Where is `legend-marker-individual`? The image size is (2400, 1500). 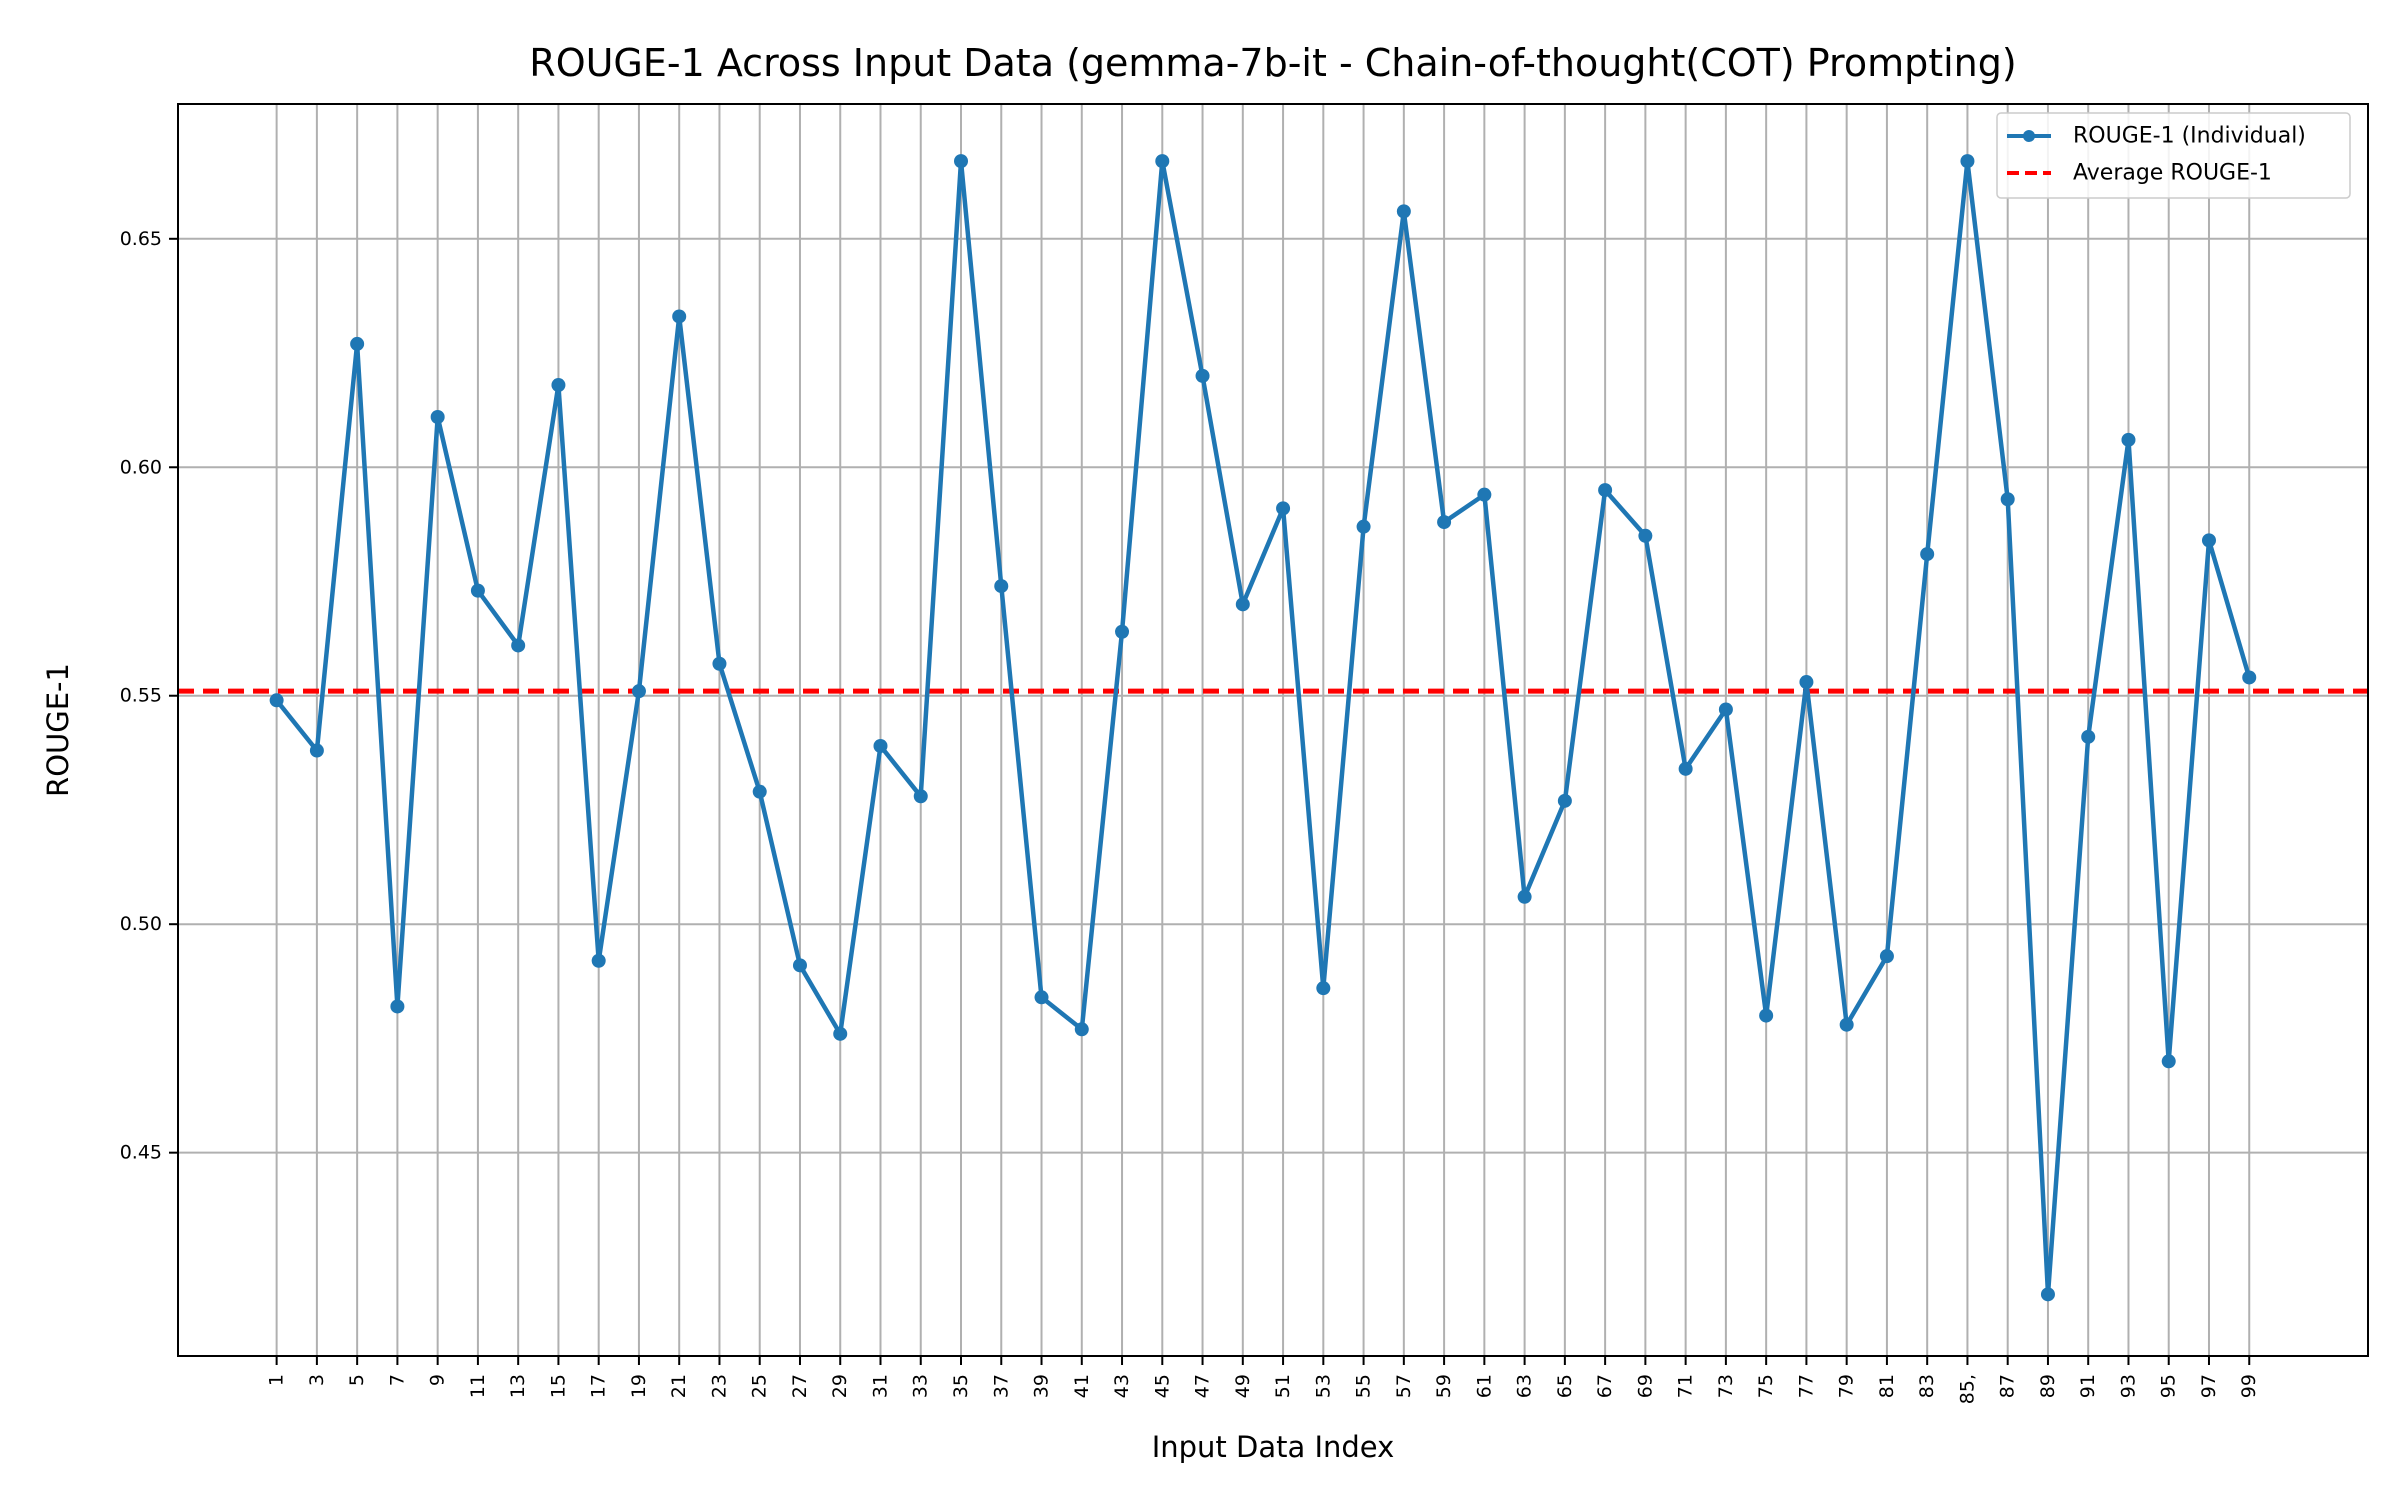
legend-marker-individual is located at coordinates (2029, 136).